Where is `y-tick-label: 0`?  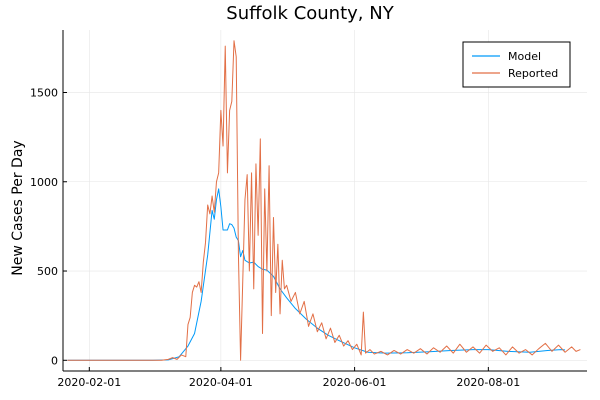
y-tick-label: 0 is located at coordinates (54, 360).